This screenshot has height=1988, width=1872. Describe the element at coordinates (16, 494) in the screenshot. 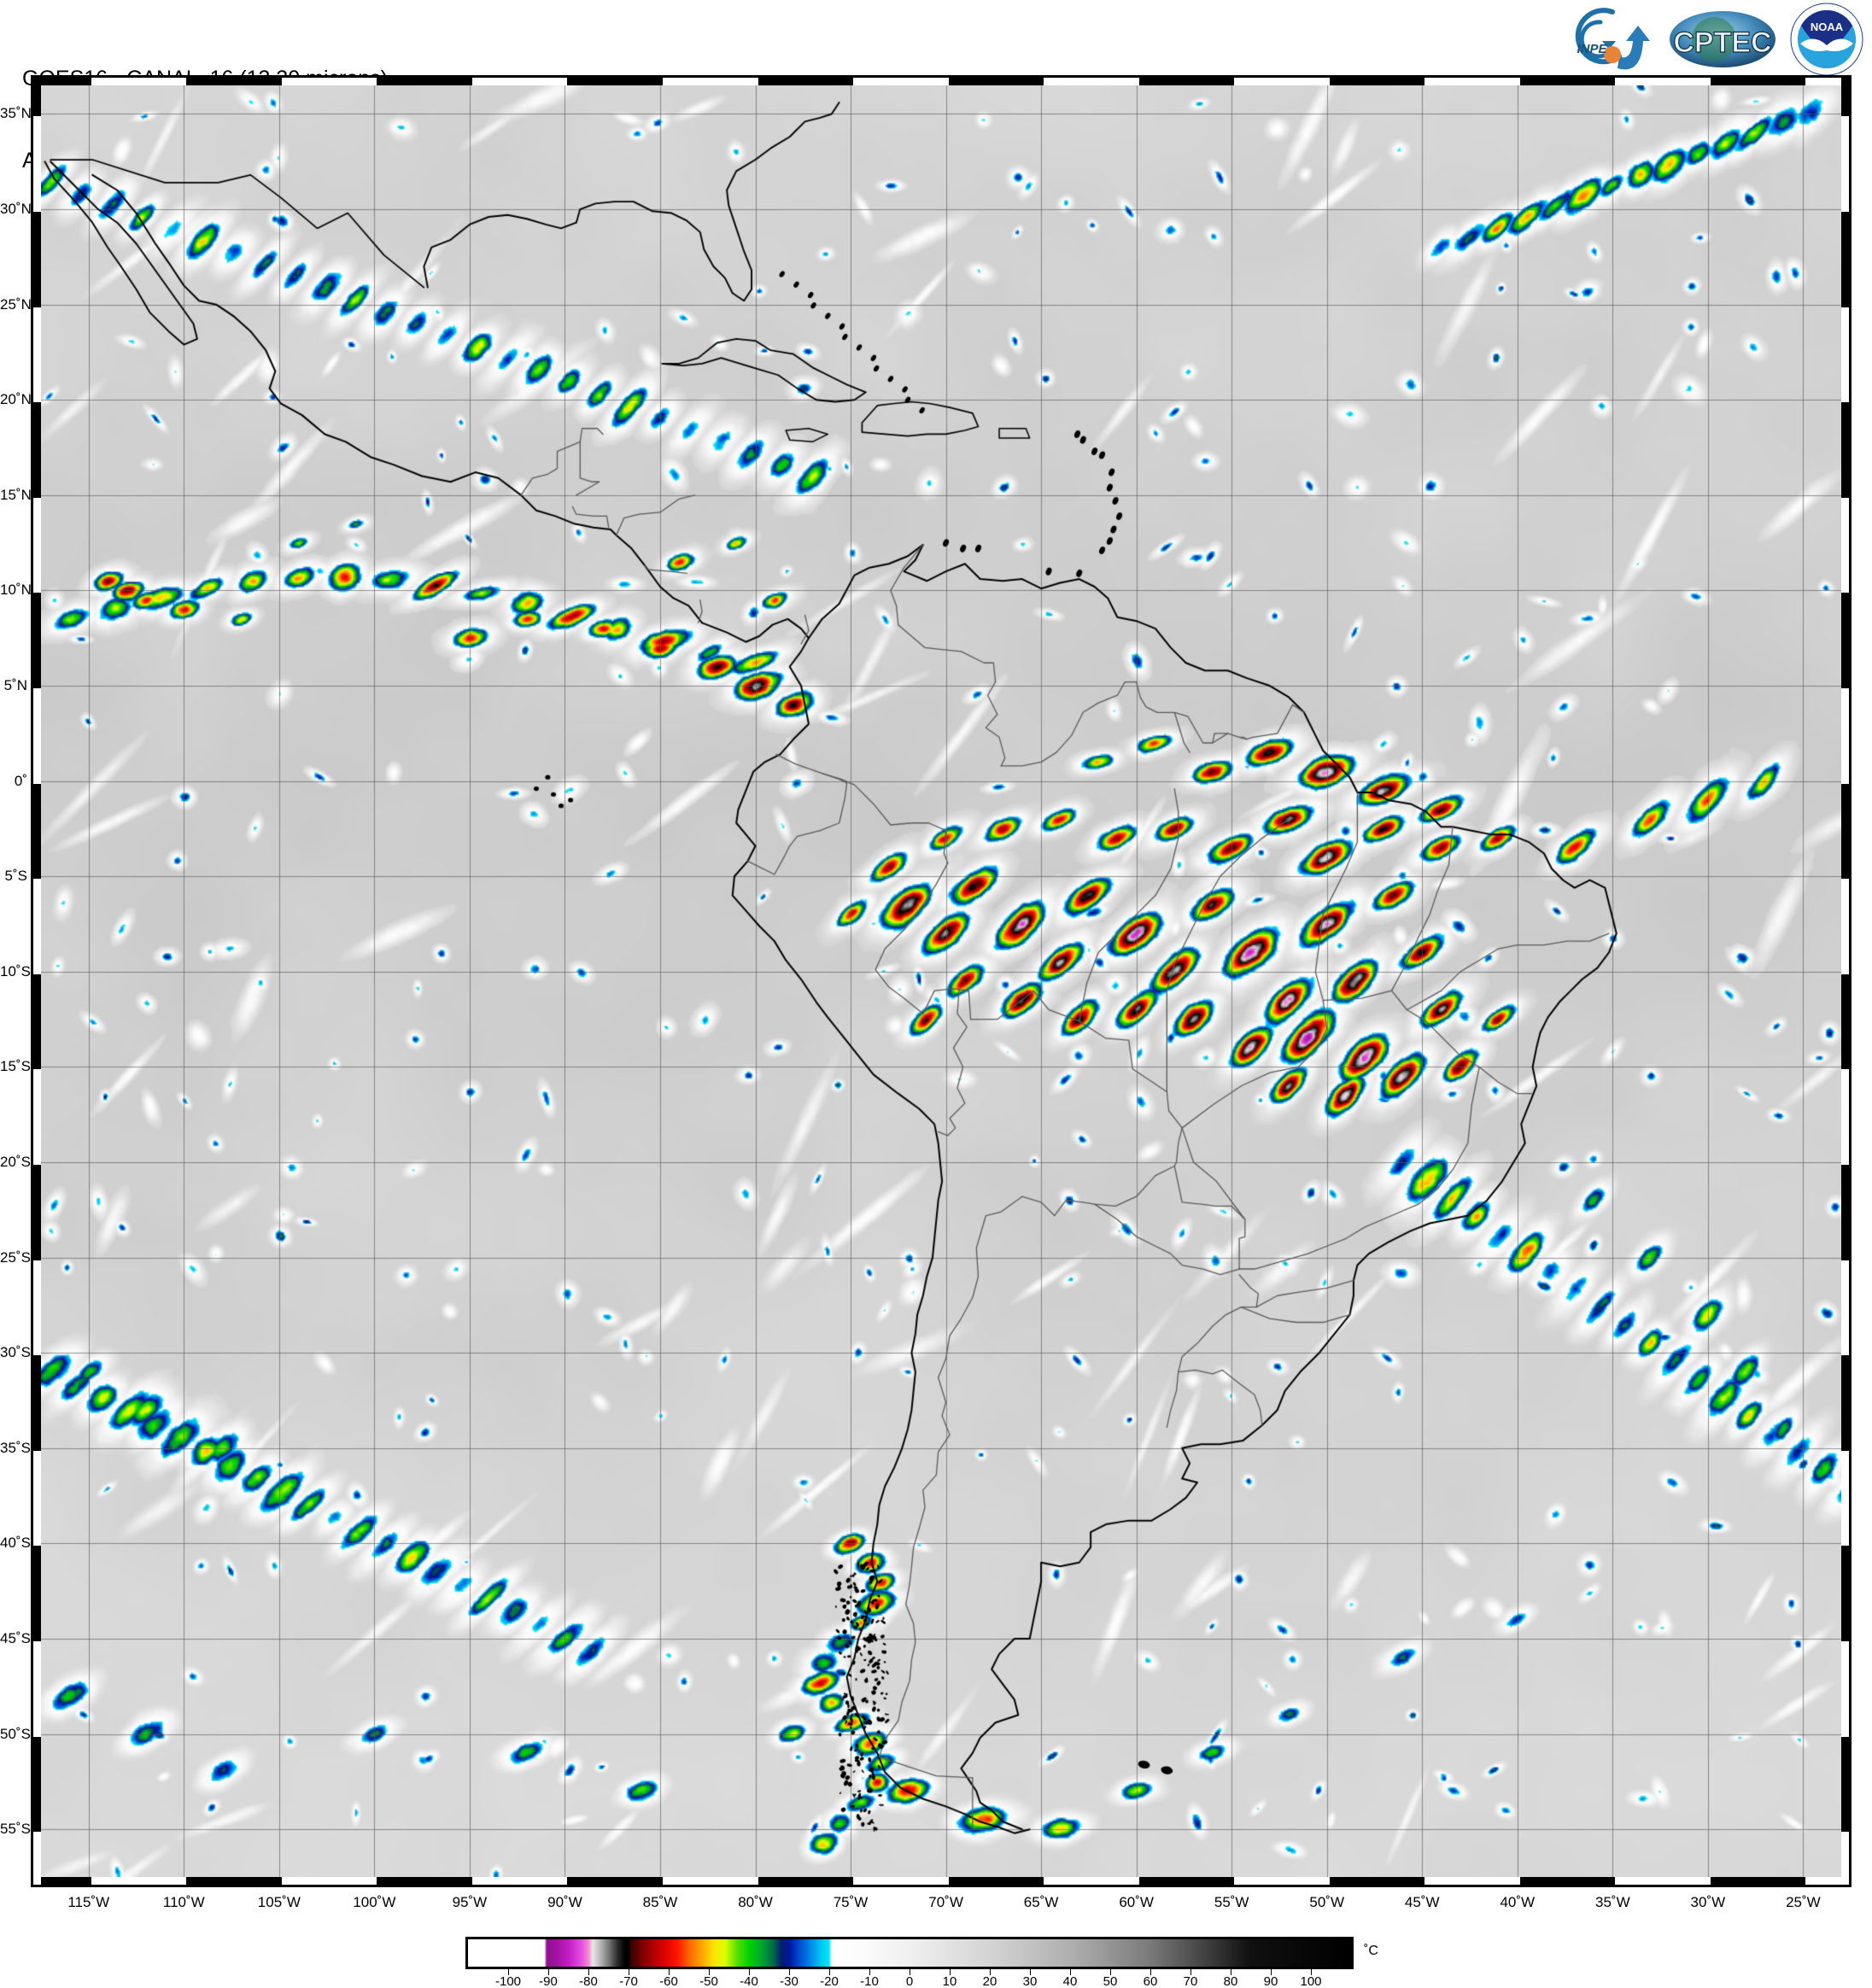

I see `lat-tick-label: 15˚N` at that location.